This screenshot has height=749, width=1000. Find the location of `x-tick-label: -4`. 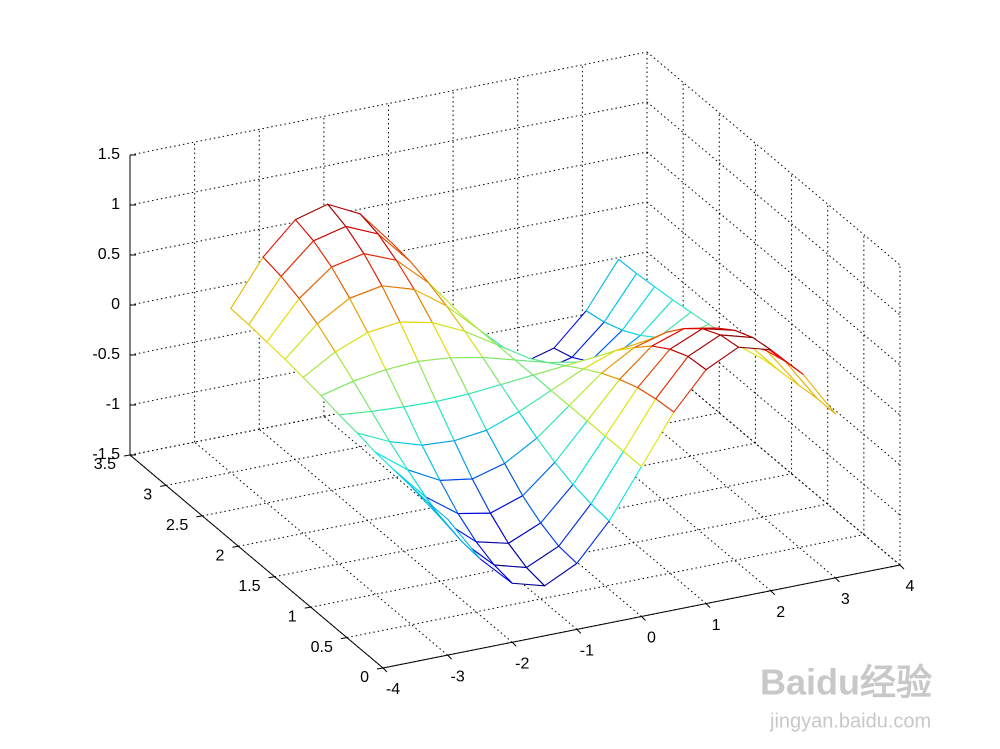

x-tick-label: -4 is located at coordinates (393, 689).